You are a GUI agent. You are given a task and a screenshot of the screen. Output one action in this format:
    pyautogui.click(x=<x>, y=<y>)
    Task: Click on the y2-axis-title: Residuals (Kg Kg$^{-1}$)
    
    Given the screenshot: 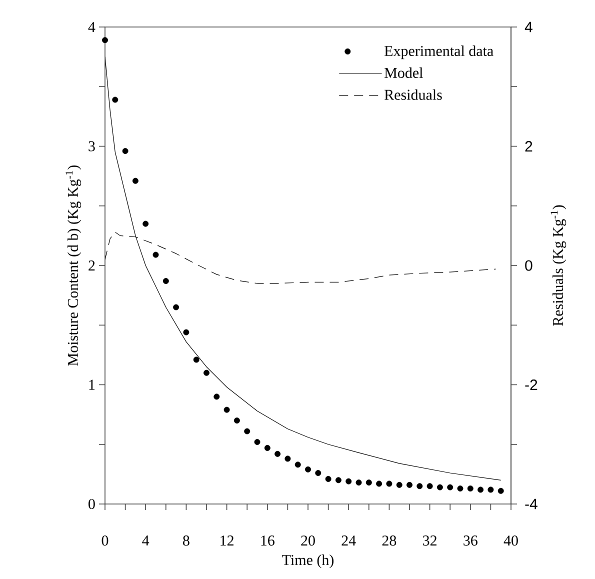 What is the action you would take?
    pyautogui.click(x=558, y=265)
    